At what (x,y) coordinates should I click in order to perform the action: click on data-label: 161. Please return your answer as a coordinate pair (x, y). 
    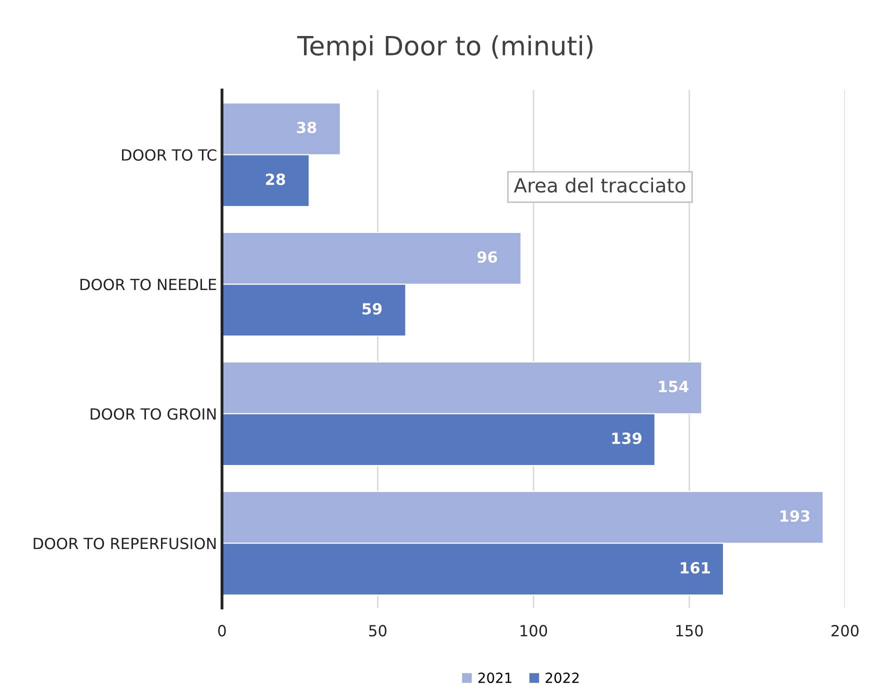
    Looking at the image, I should click on (695, 568).